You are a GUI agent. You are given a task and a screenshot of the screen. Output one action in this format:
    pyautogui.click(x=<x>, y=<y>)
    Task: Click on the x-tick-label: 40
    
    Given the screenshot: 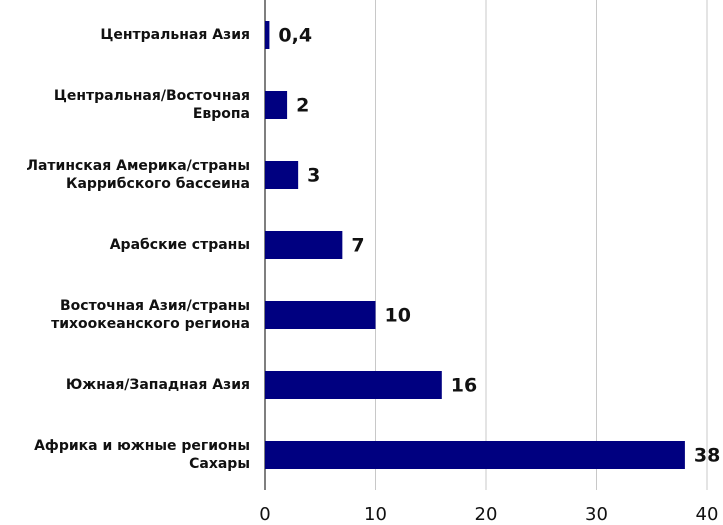 What is the action you would take?
    pyautogui.click(x=707, y=514)
    